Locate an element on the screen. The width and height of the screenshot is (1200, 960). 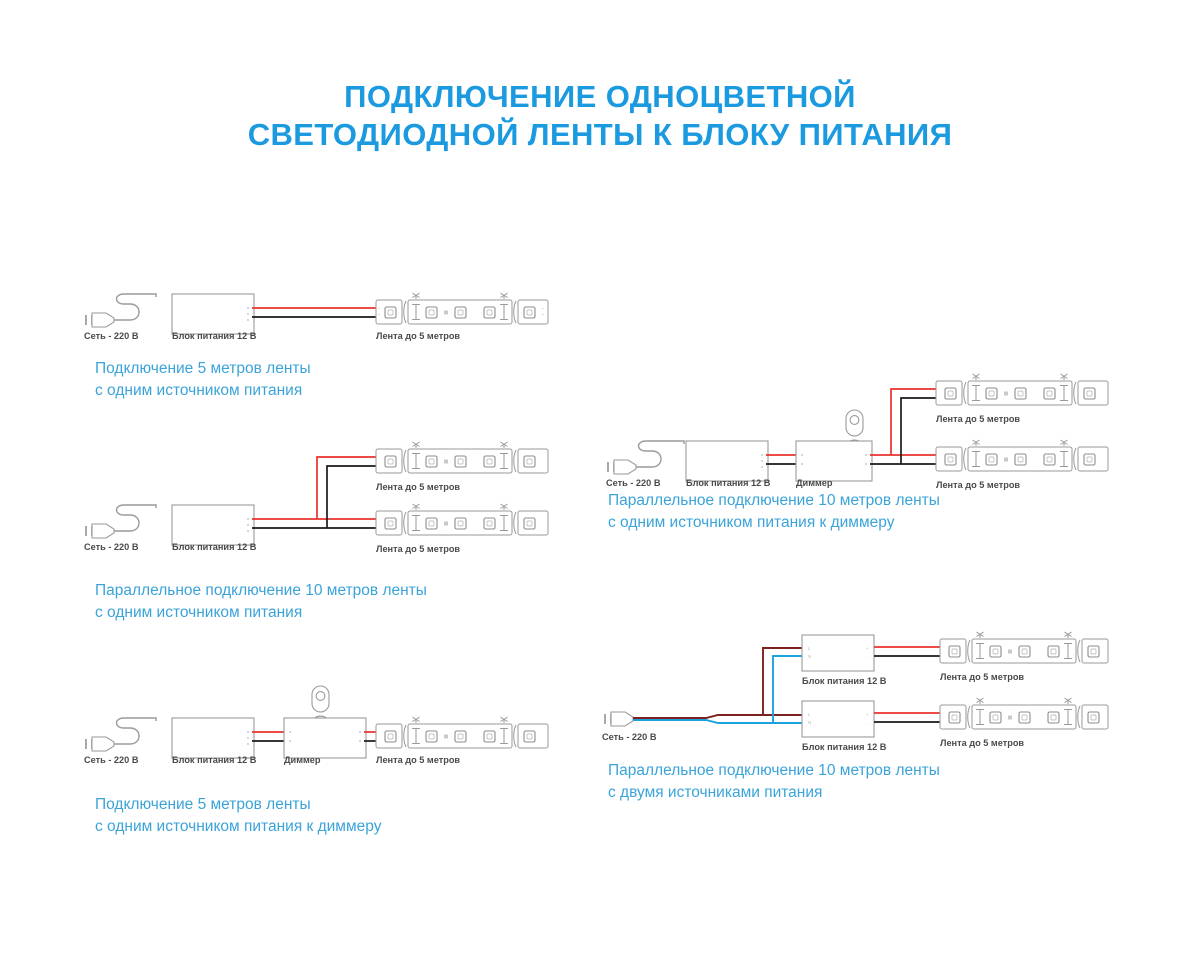
dc-wires-upper is located at coordinates (907, 651).